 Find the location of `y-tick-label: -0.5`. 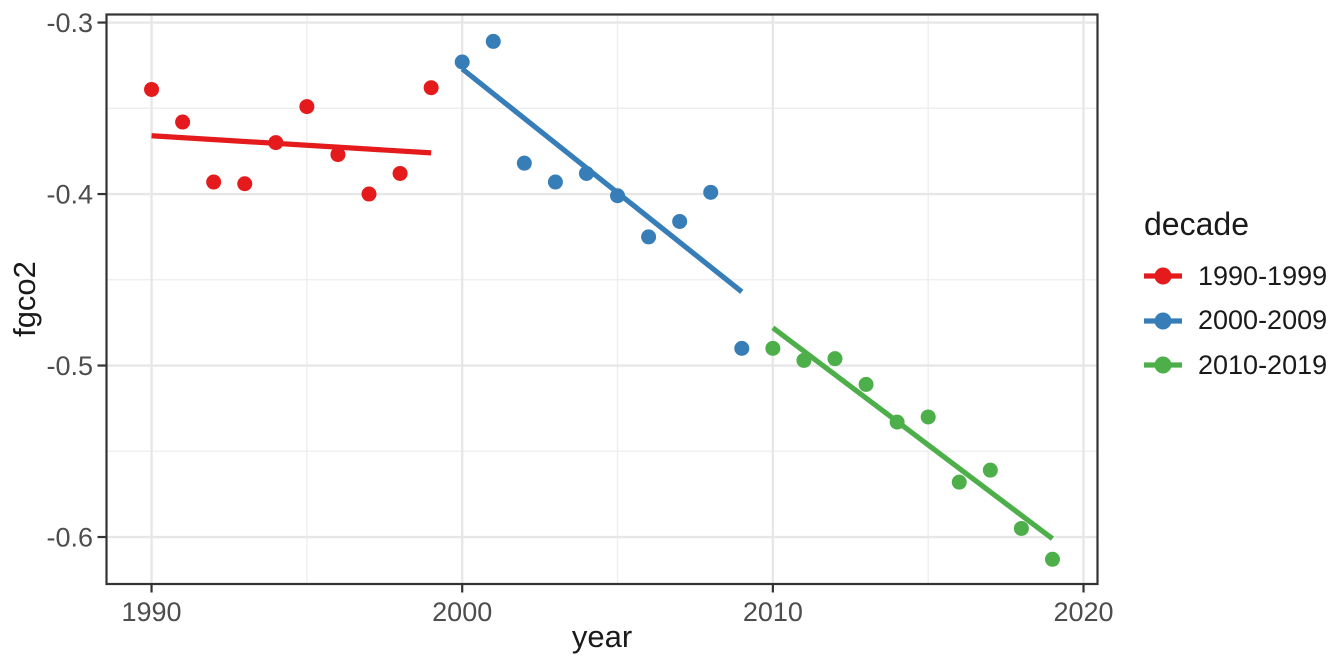

y-tick-label: -0.5 is located at coordinates (69, 366).